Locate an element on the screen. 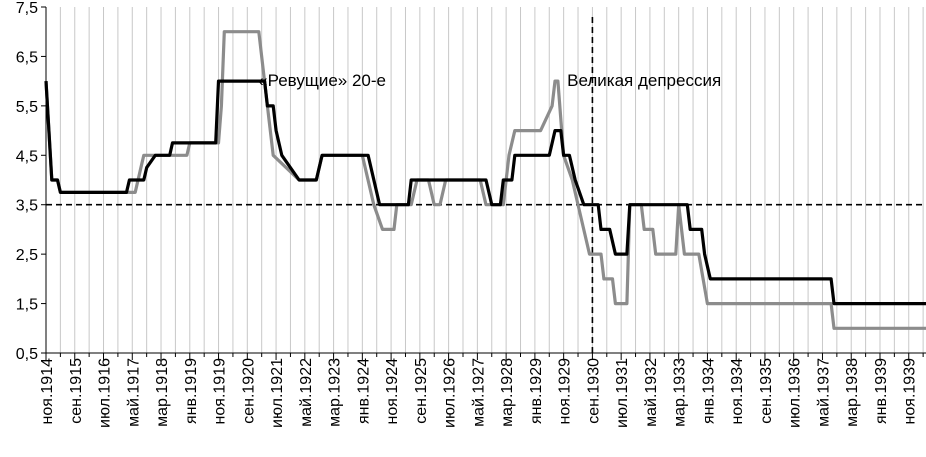 Image resolution: width=926 pixels, height=457 pixels. x-tick-label: ноя.1914 is located at coordinates (47, 391).